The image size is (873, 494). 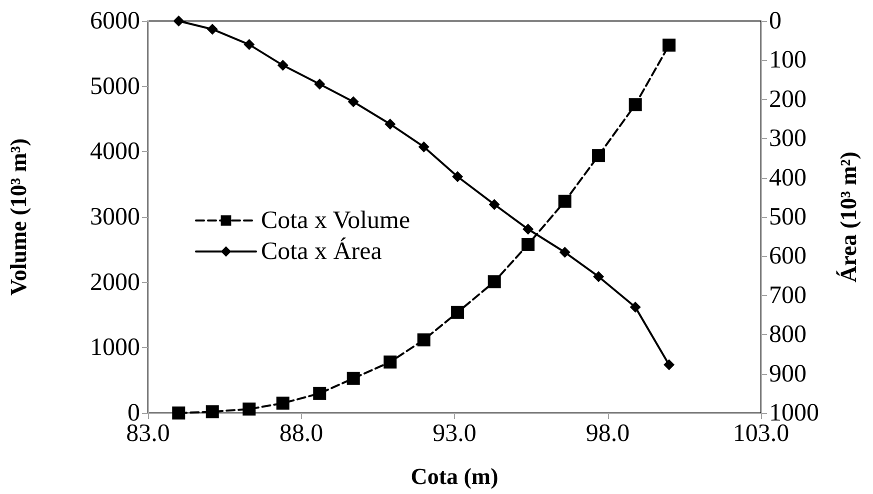 What do you see at coordinates (761, 433) in the screenshot?
I see `x-tick-label: 103.0` at bounding box center [761, 433].